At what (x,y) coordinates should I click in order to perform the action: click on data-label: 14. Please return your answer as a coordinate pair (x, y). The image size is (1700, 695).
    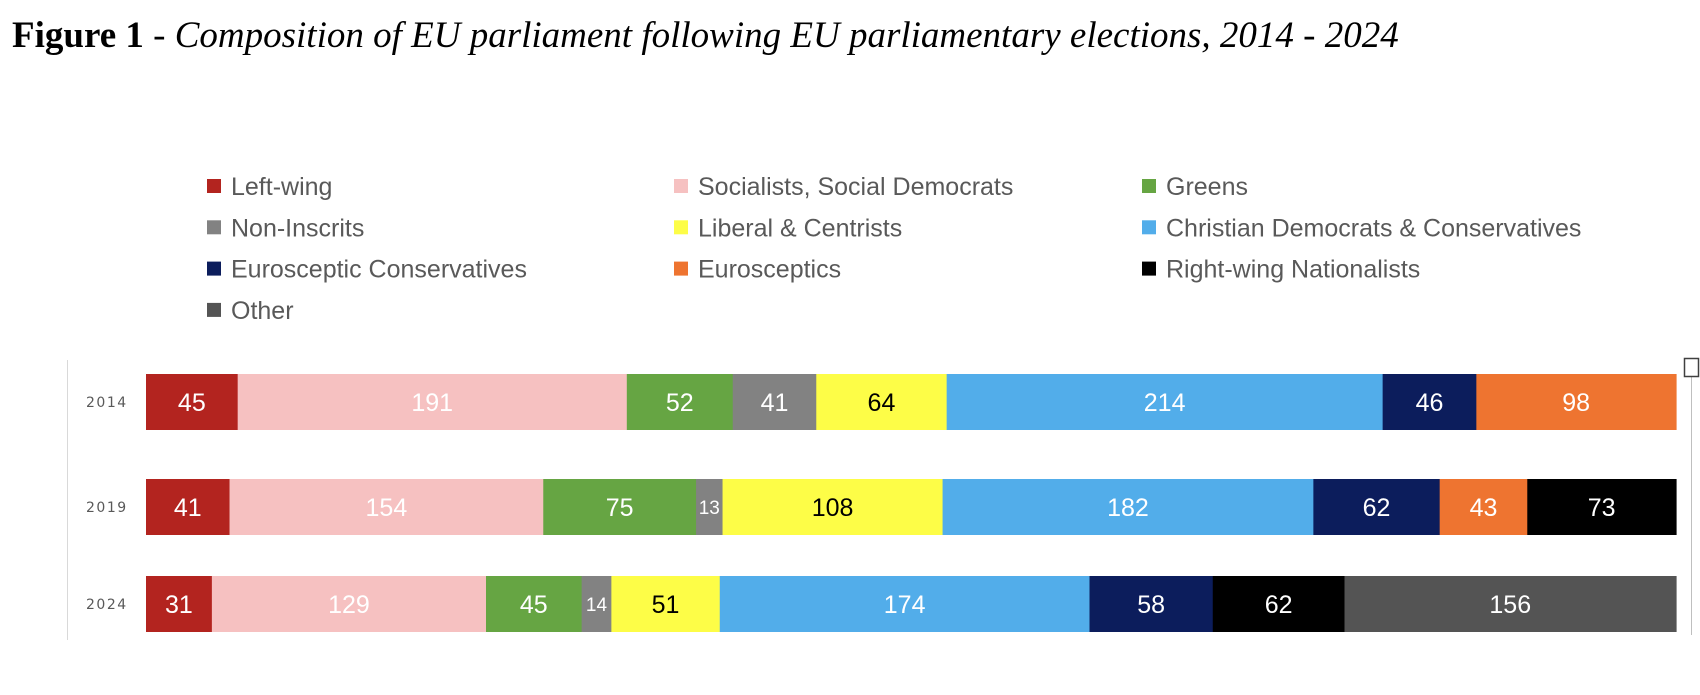
    Looking at the image, I should click on (597, 605).